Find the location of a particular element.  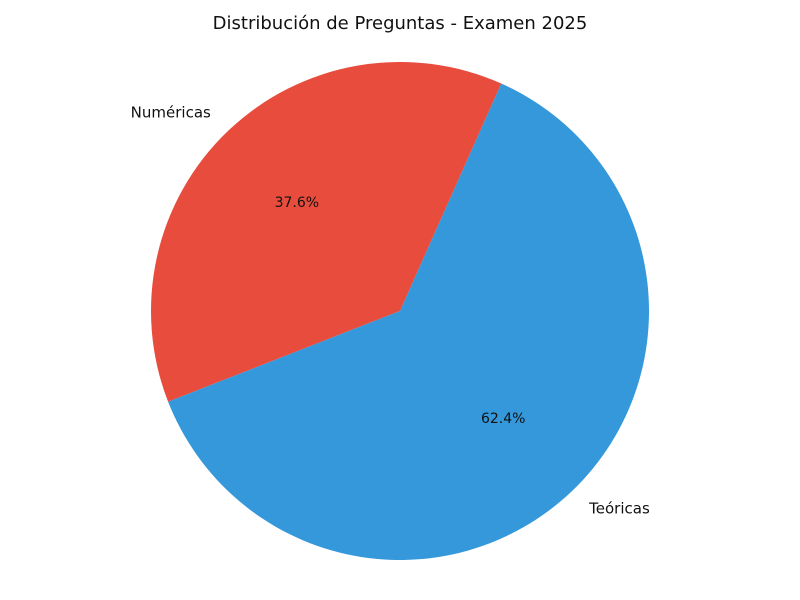

slice-label-teoricas: Teóricas is located at coordinates (619, 509).